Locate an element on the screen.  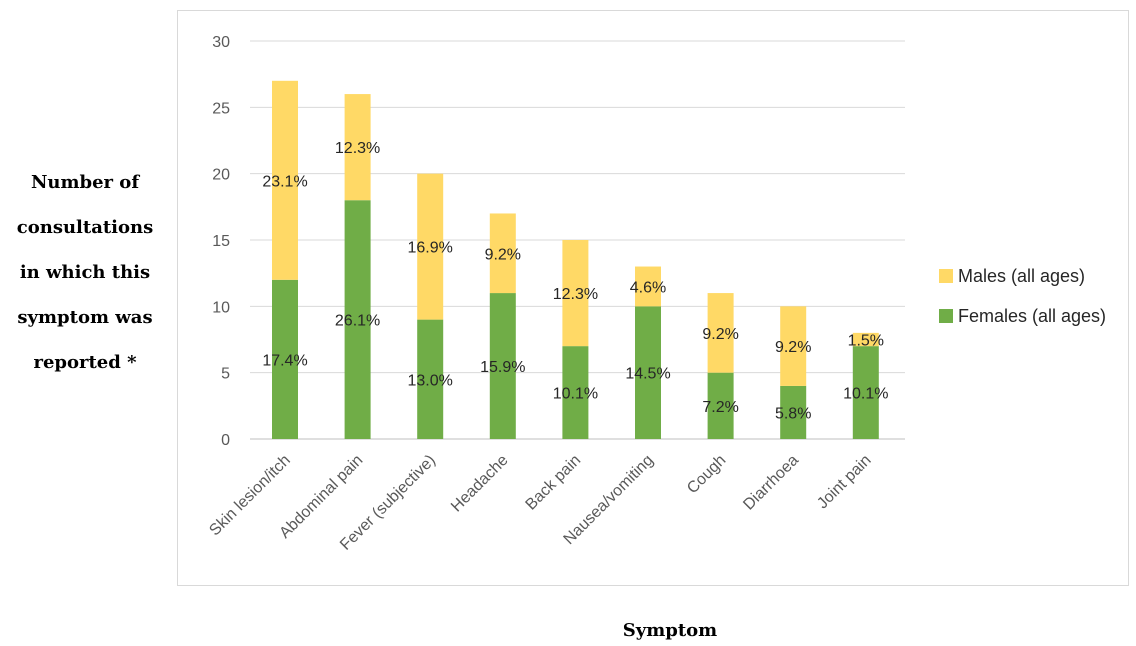
y-axis-title-line: in which this is located at coordinates (85, 272).